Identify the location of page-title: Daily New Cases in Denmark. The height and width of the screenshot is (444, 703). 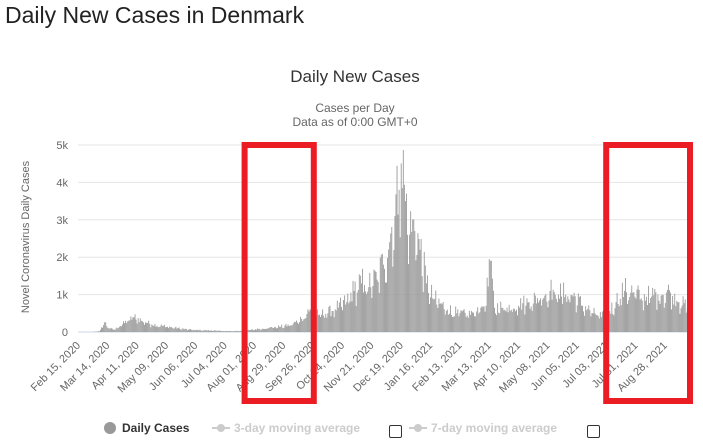
(155, 15).